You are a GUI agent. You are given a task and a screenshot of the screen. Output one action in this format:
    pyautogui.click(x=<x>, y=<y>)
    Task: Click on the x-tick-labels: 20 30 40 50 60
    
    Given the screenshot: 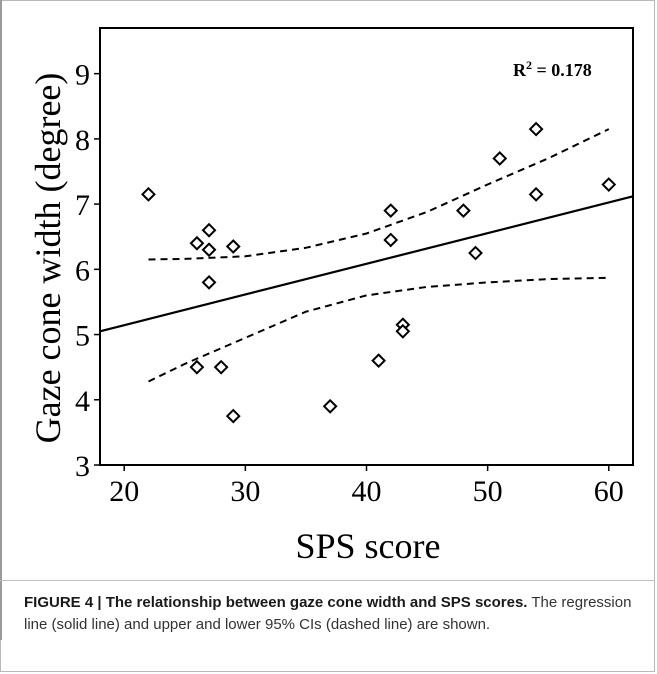 What is the action you would take?
    pyautogui.click(x=366, y=491)
    